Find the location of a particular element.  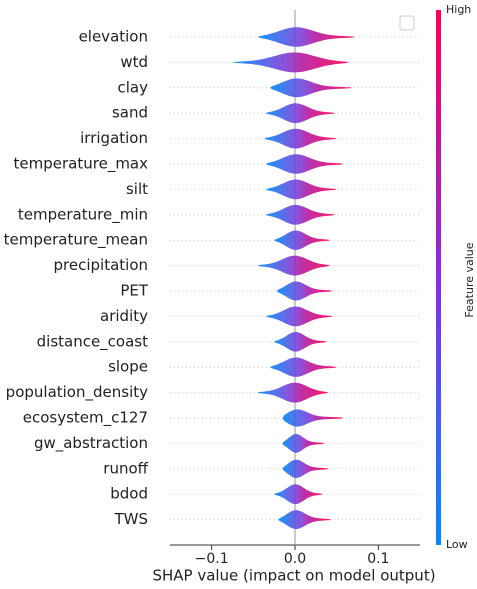

y-tick-label: slope is located at coordinates (128, 367).